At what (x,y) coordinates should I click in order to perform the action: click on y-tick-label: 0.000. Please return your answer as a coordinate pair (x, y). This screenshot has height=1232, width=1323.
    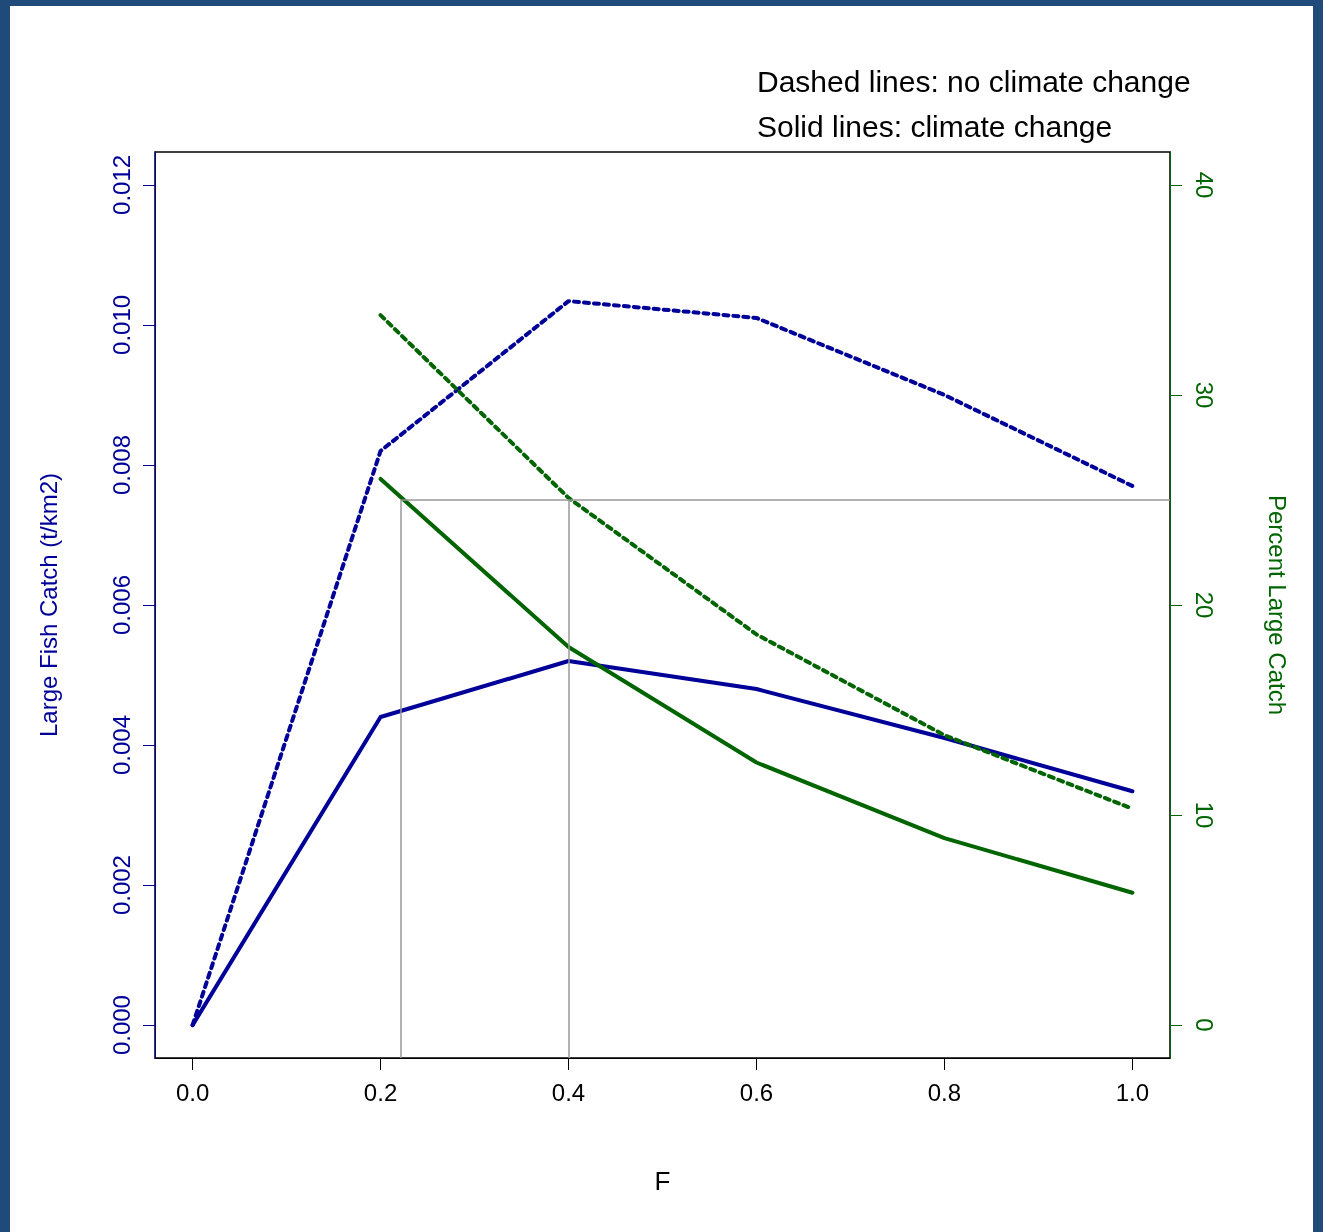
    Looking at the image, I should click on (121, 1025).